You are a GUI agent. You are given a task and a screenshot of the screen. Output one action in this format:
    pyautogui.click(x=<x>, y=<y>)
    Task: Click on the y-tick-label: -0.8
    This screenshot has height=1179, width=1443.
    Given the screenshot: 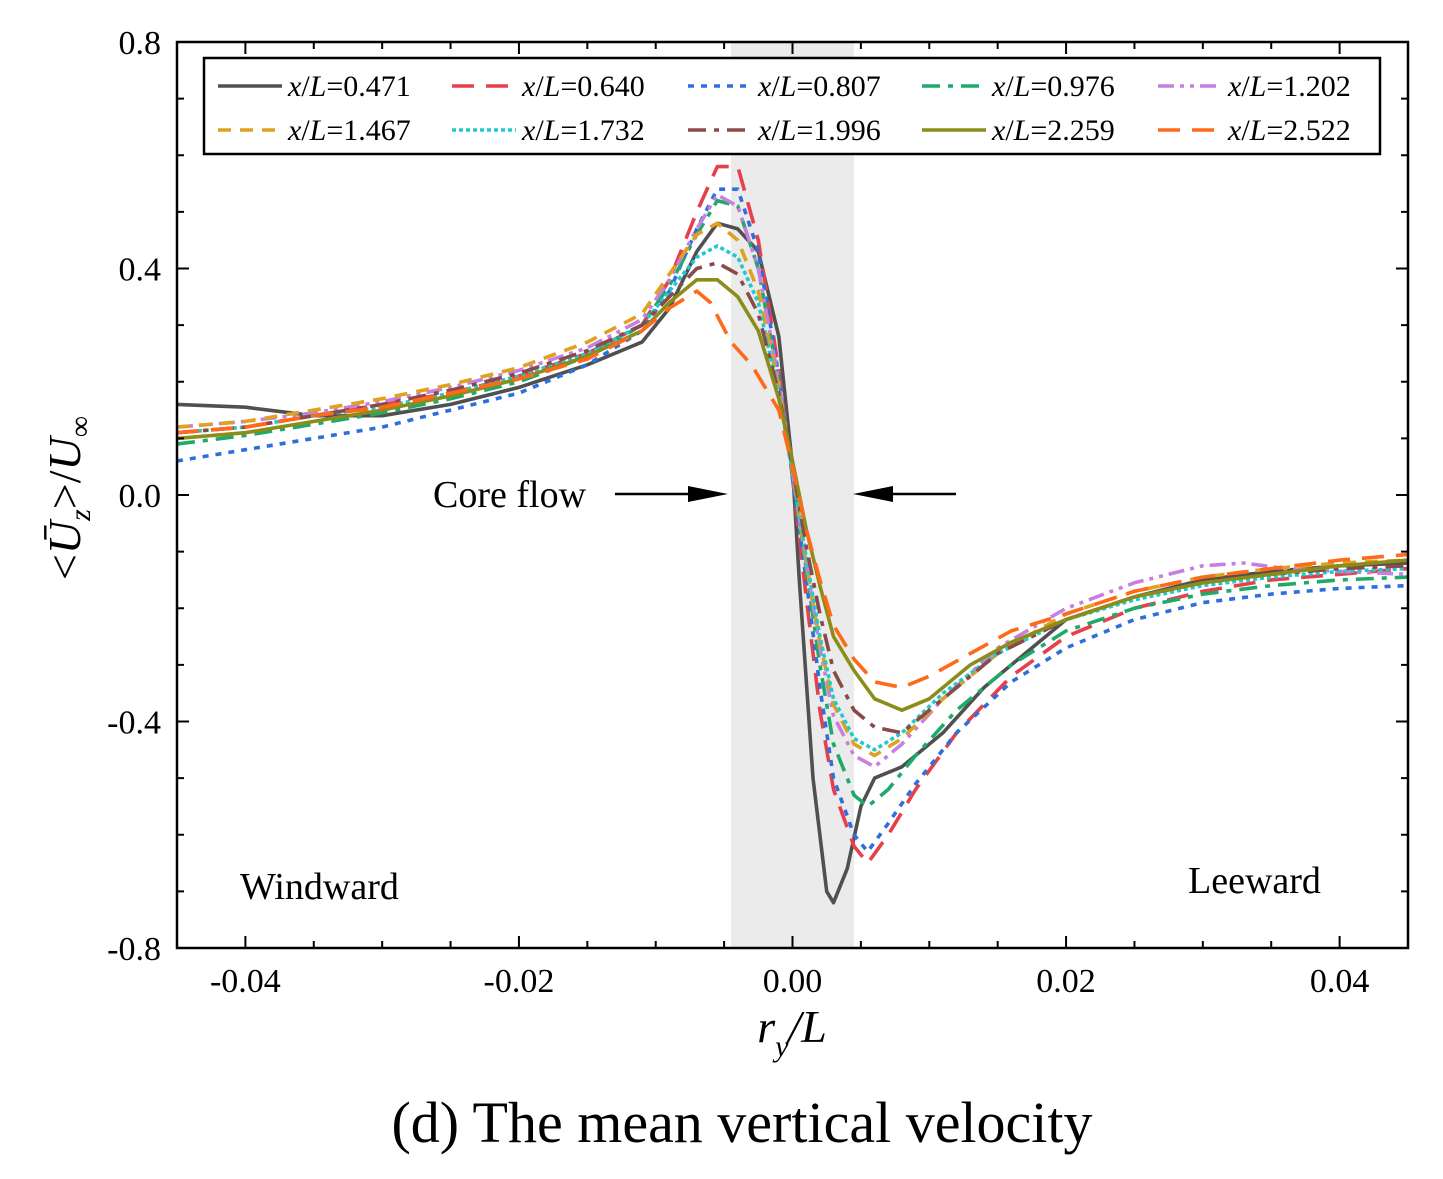 What is the action you would take?
    pyautogui.click(x=134, y=949)
    